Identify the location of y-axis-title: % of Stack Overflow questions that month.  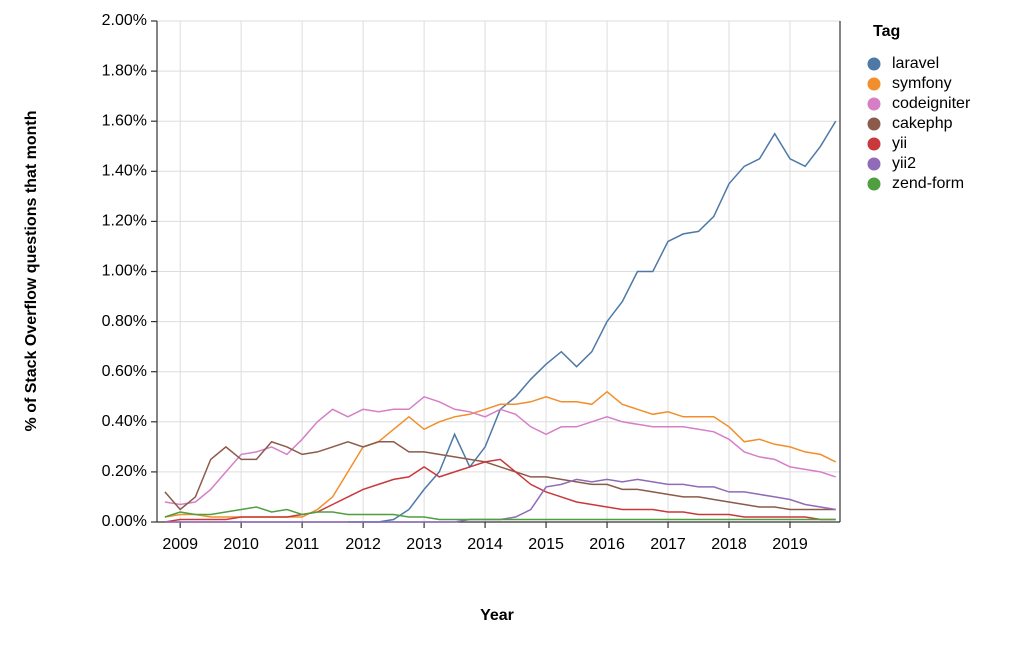
(31, 271).